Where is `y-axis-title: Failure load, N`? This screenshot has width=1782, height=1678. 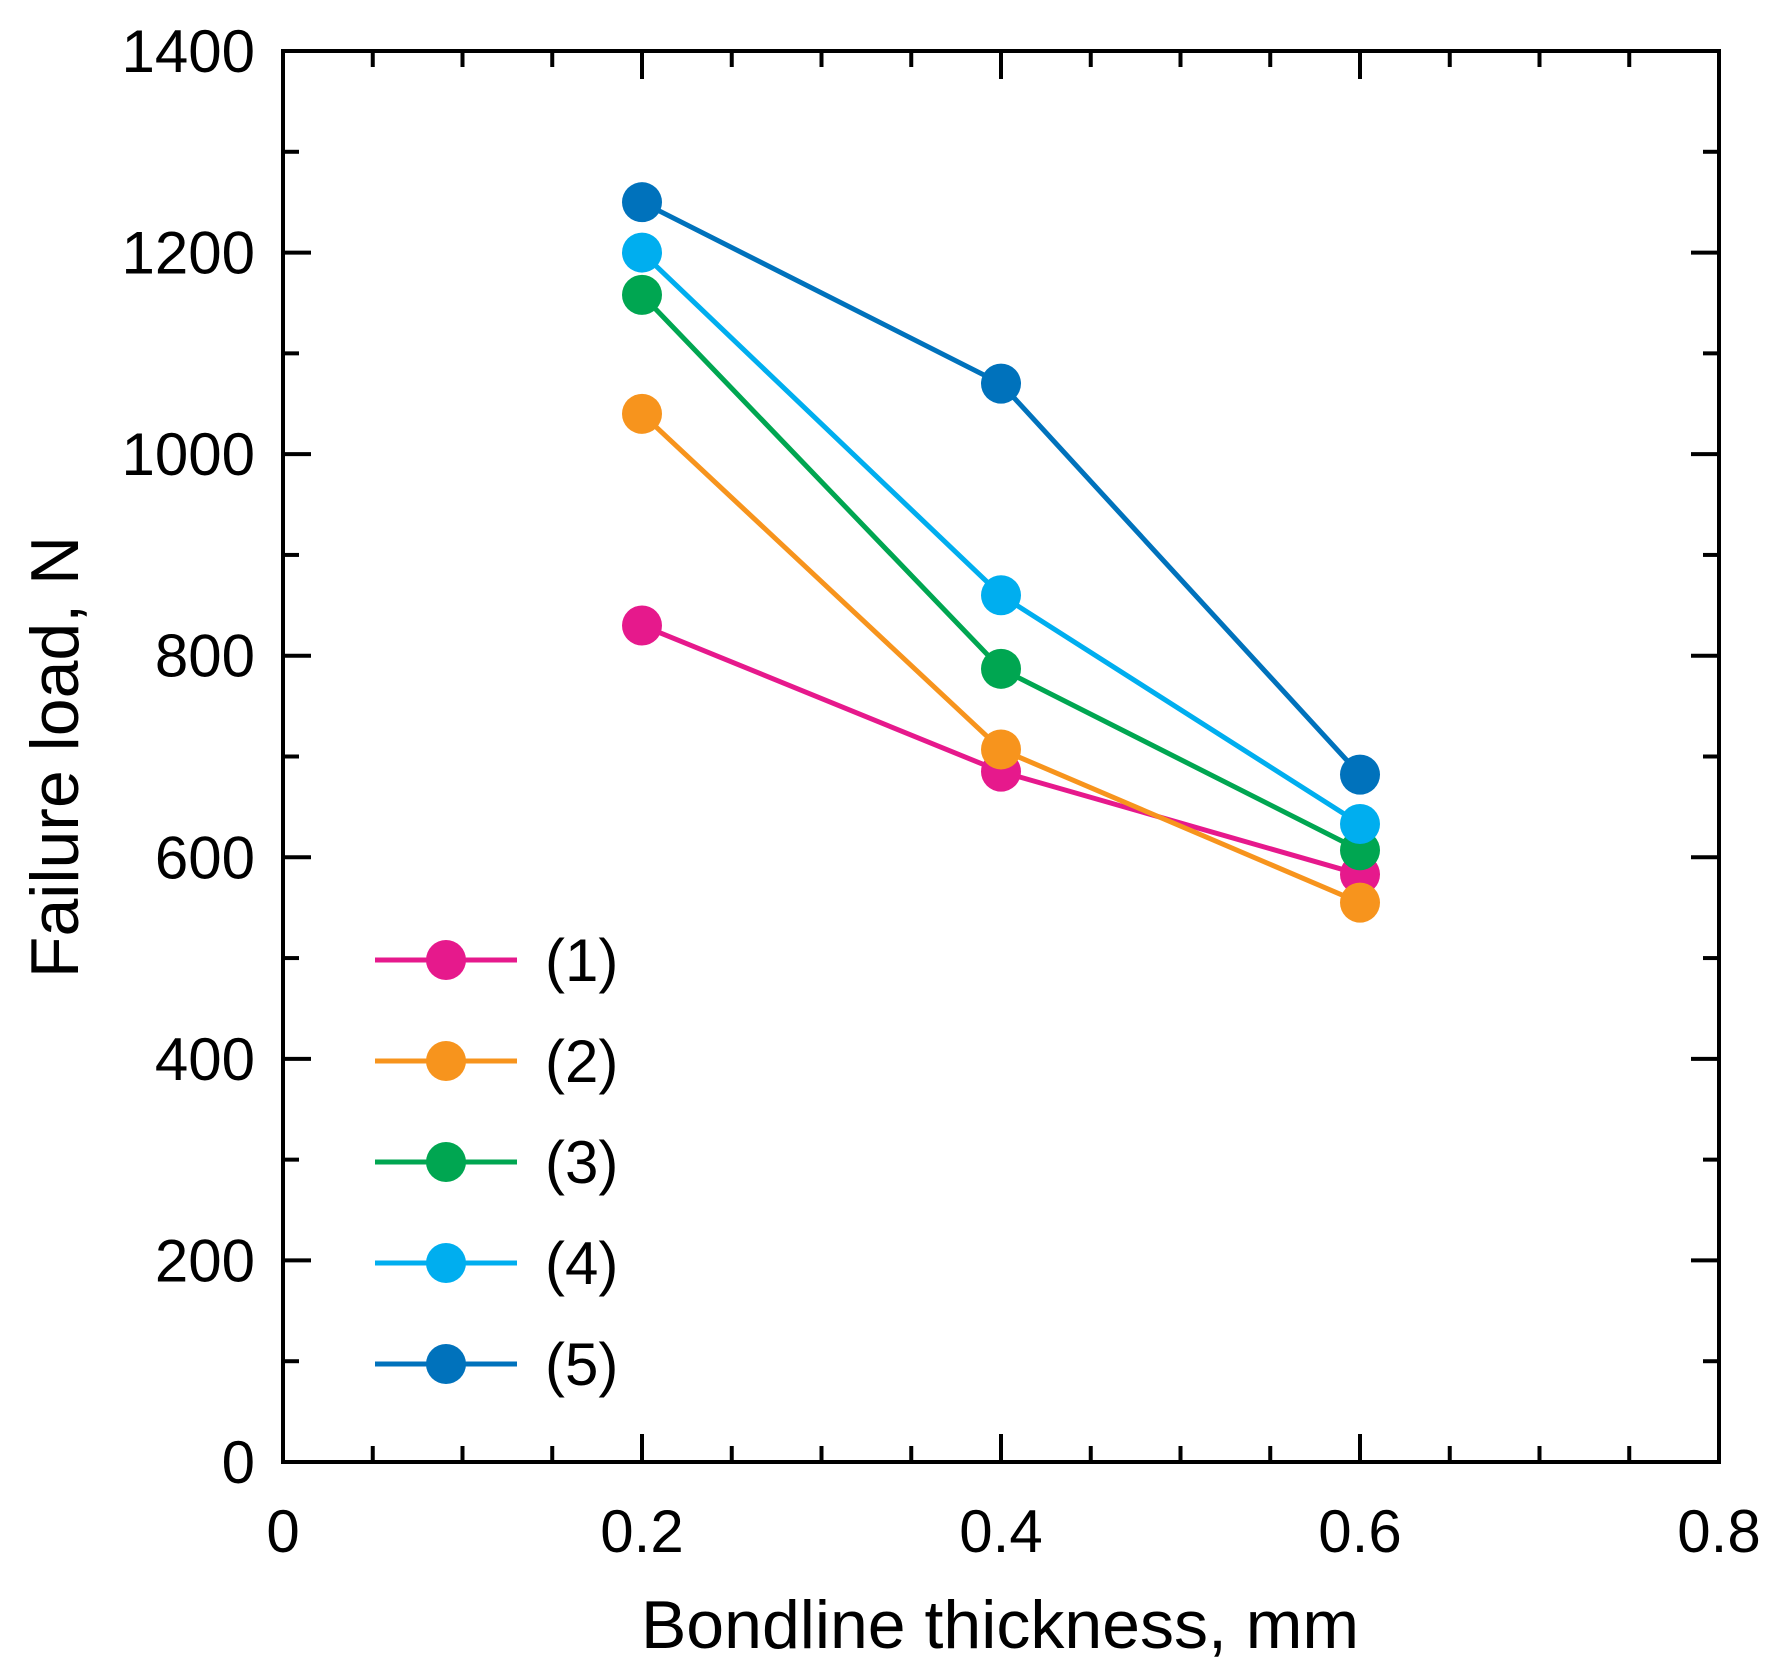
y-axis-title: Failure load, N is located at coordinates (55, 757).